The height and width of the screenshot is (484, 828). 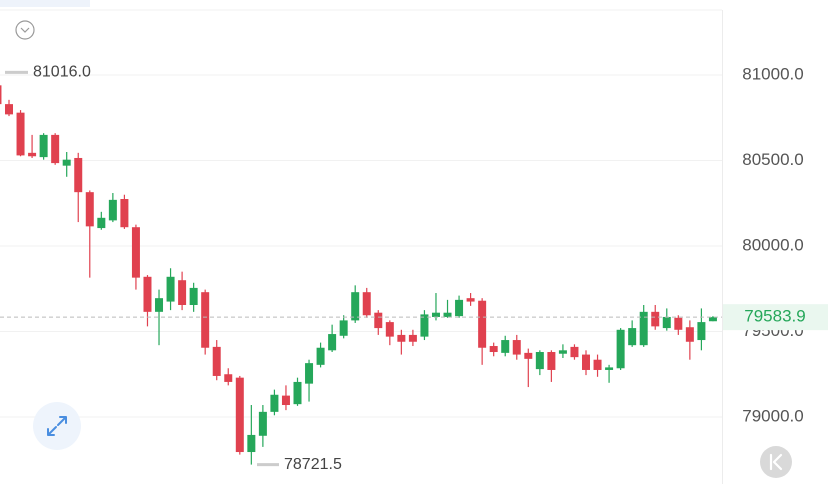 I want to click on chevron, so click(x=25, y=30).